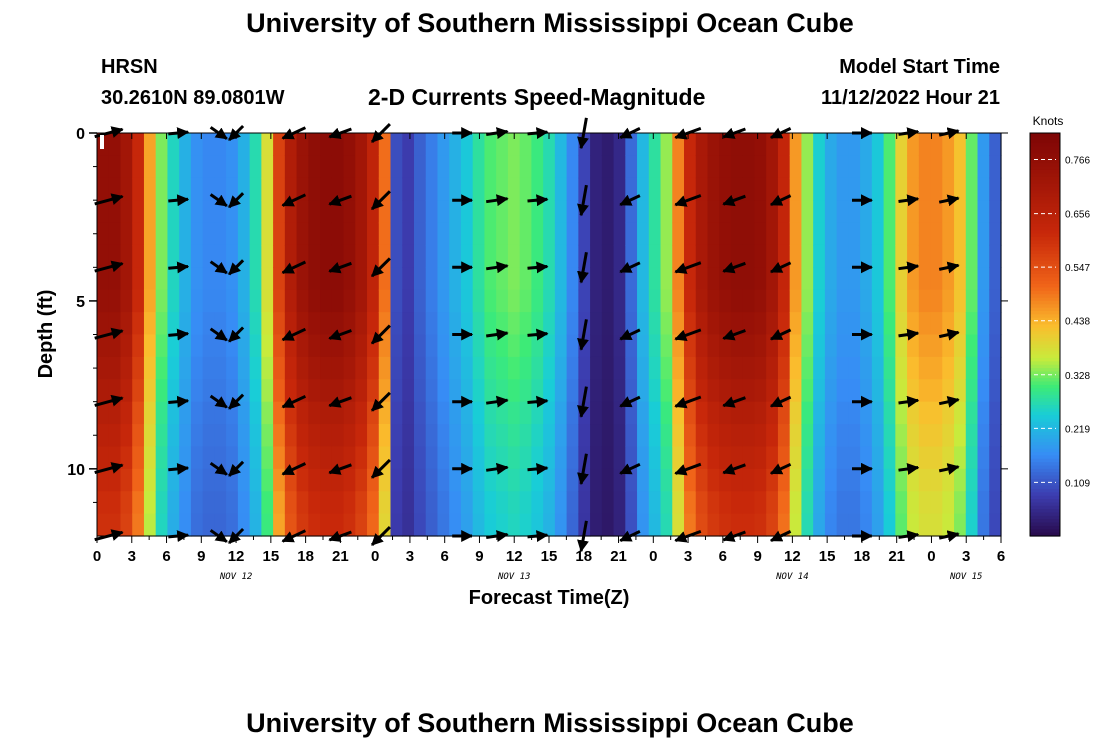 The height and width of the screenshot is (750, 1100). What do you see at coordinates (1077, 429) in the screenshot?
I see `colorbar-tick-label: 0.219` at bounding box center [1077, 429].